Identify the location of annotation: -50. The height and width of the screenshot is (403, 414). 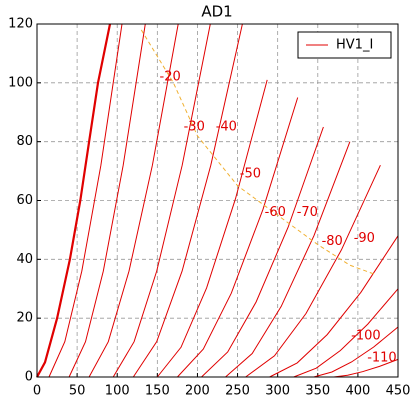
(250, 174).